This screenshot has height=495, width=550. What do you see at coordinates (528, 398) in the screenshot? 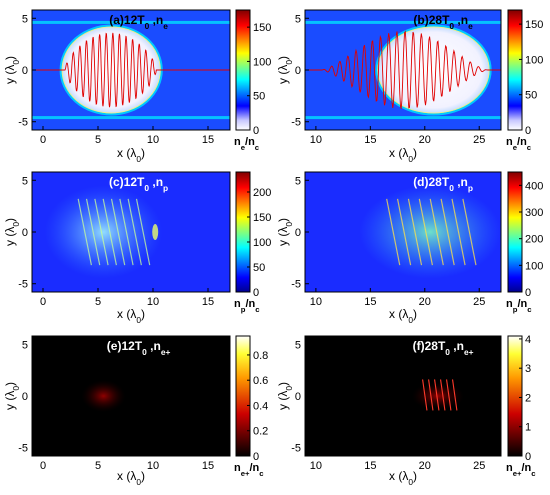
I see `colorbar-tick-label: 2` at bounding box center [528, 398].